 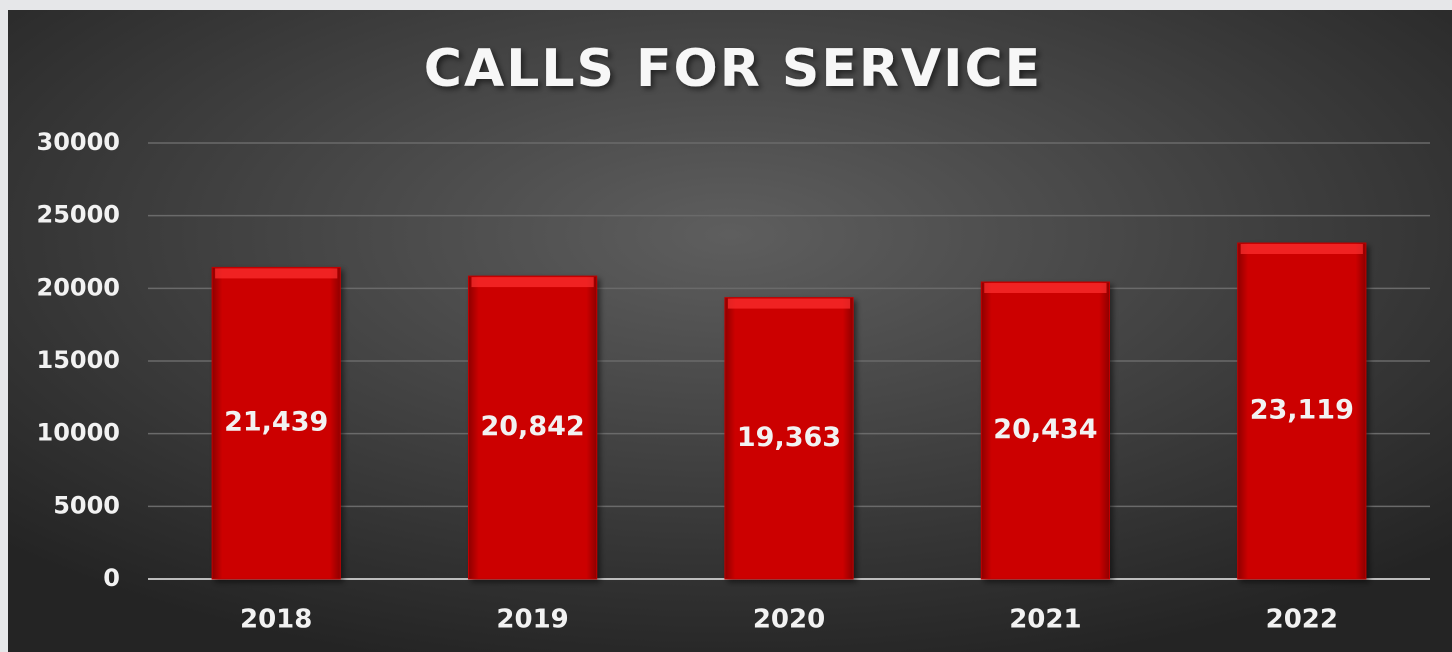 What do you see at coordinates (276, 620) in the screenshot?
I see `x-tick-label: 2018` at bounding box center [276, 620].